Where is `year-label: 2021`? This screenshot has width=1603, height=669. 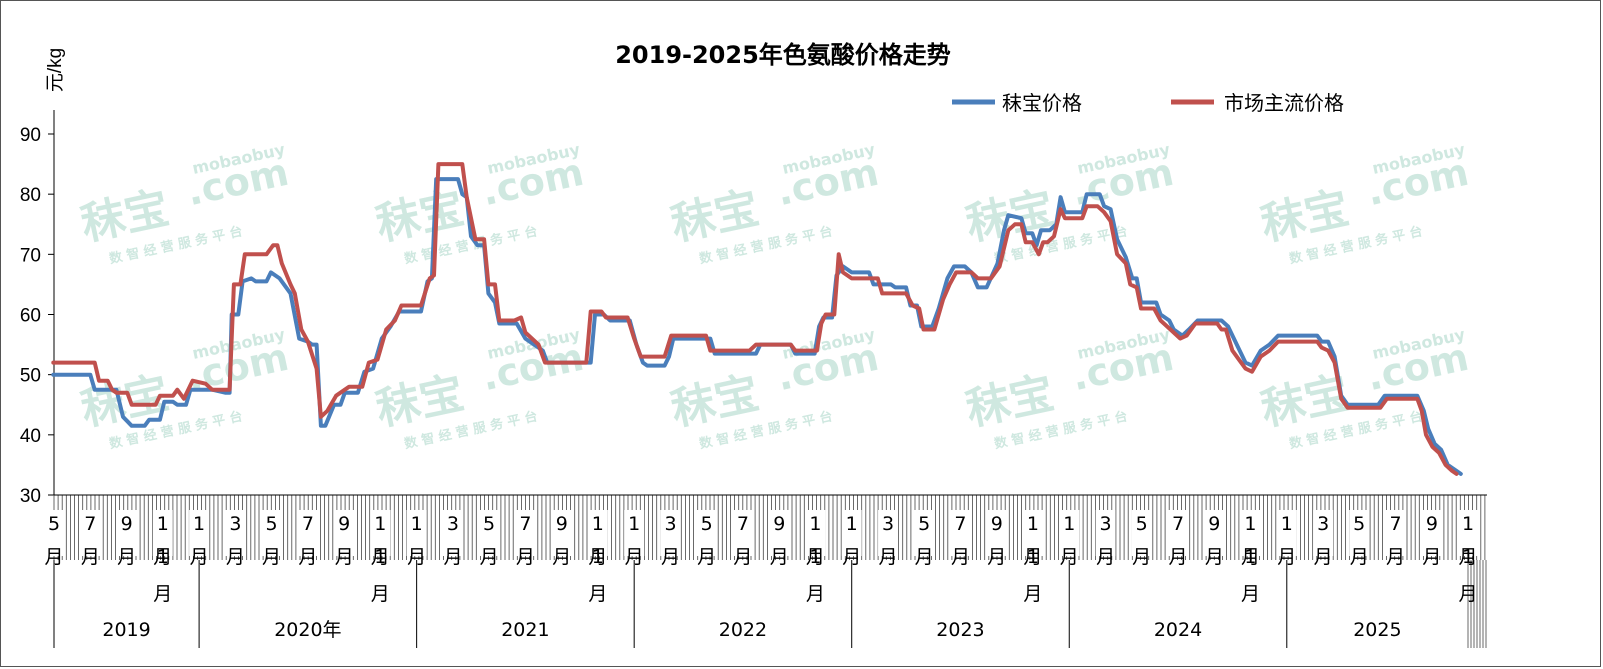
year-label: 2021 is located at coordinates (525, 630).